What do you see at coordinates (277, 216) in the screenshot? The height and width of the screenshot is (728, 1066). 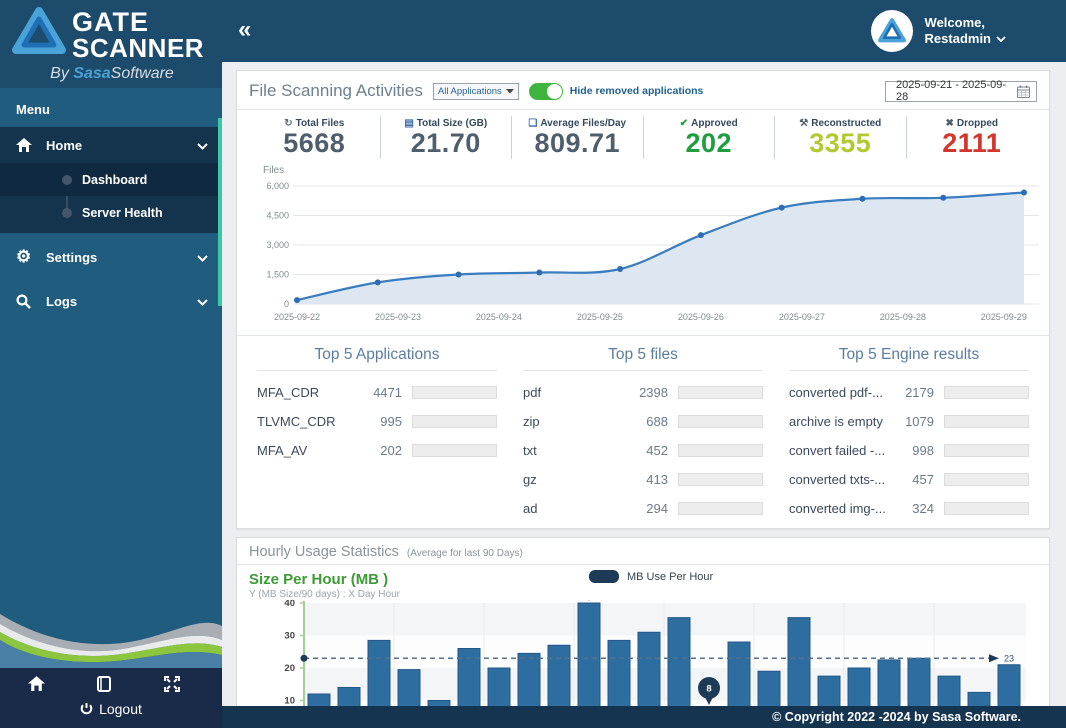 I see `svg-text: 4,500` at bounding box center [277, 216].